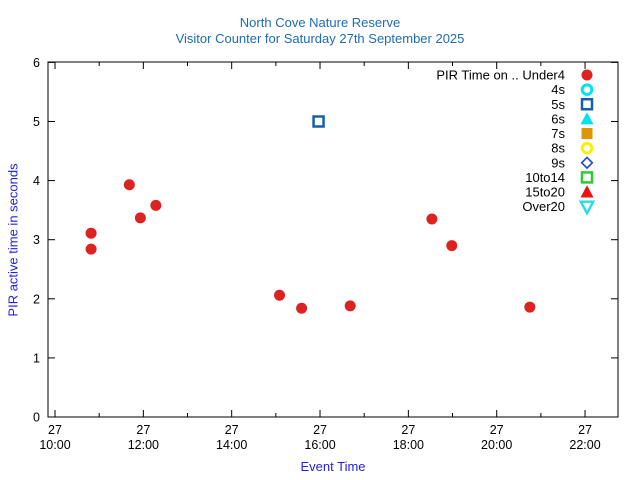 The height and width of the screenshot is (480, 640). I want to click on legend-marker-10to14, so click(587, 177).